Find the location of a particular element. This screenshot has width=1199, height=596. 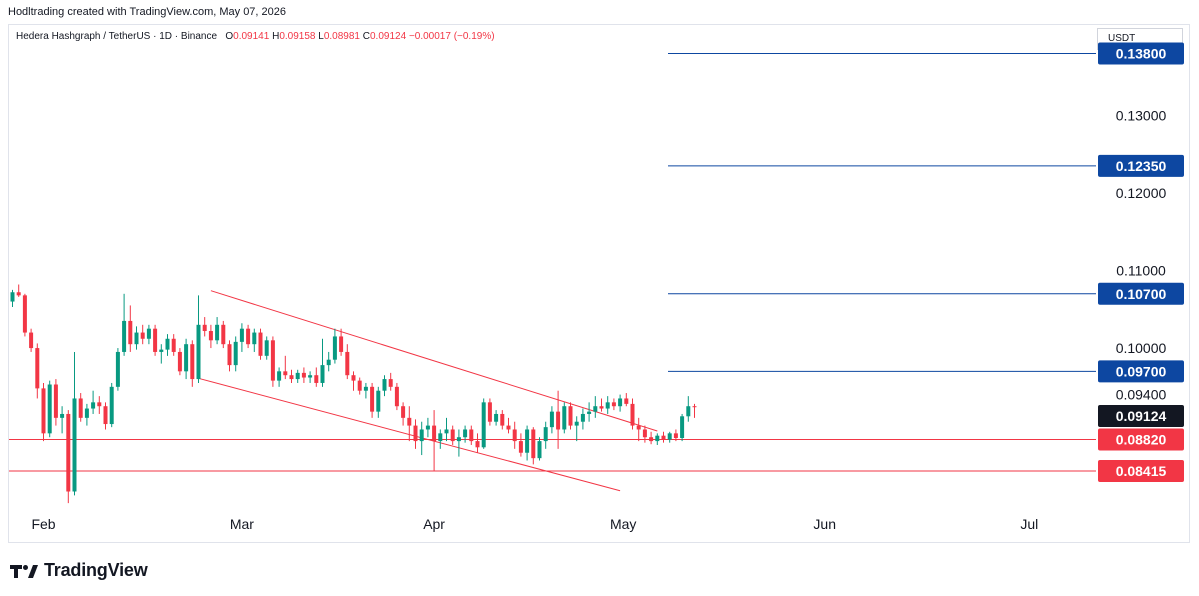

change-value: −0.00017 (−0.19%) is located at coordinates (451, 36).